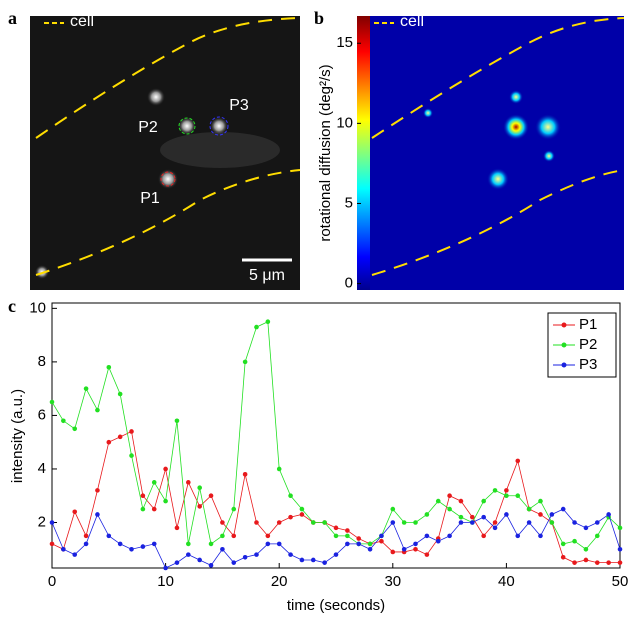 The height and width of the screenshot is (619, 630). Describe the element at coordinates (588, 344) in the screenshot. I see `legend-label: P2` at that location.